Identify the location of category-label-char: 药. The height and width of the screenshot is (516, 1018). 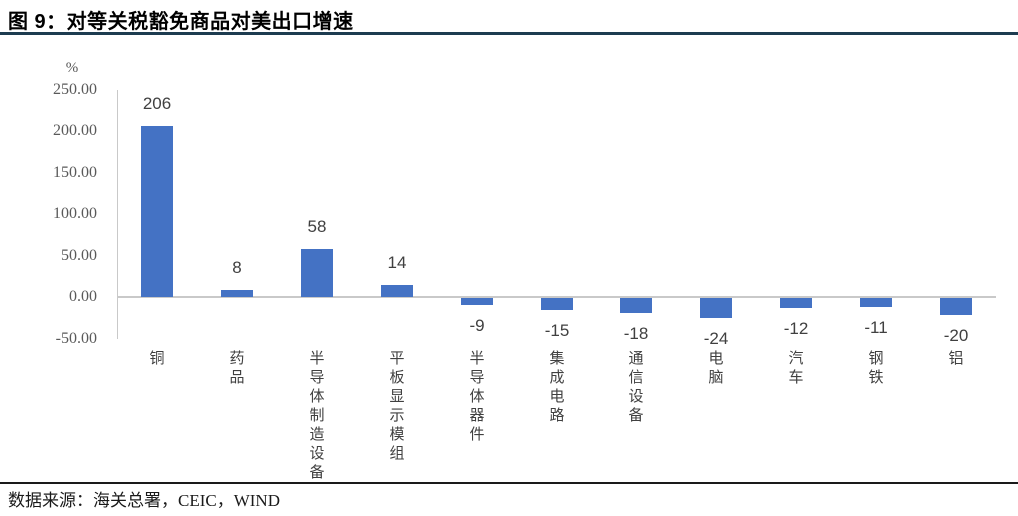
(237, 359).